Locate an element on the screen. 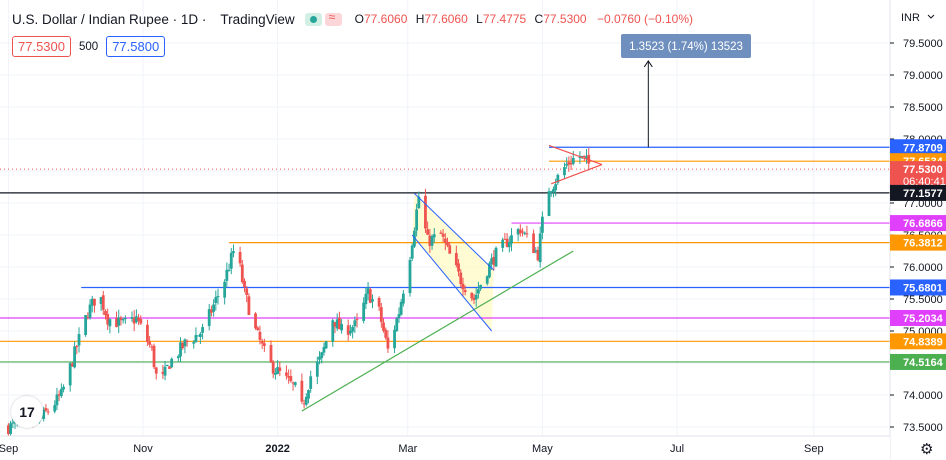 The height and width of the screenshot is (460, 946). support-trendline is located at coordinates (437, 331).